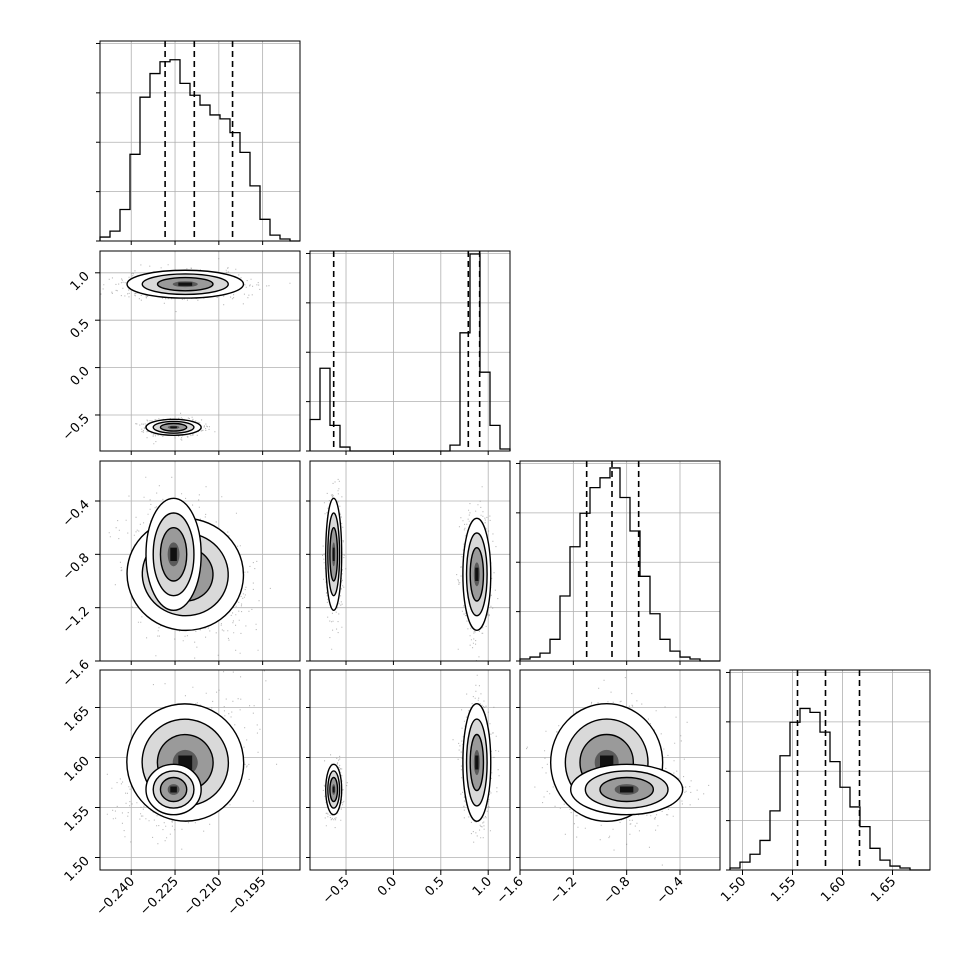 The width and height of the screenshot is (970, 970). What do you see at coordinates (77, 769) in the screenshot?
I see `y-tick-label: 1.60` at bounding box center [77, 769].